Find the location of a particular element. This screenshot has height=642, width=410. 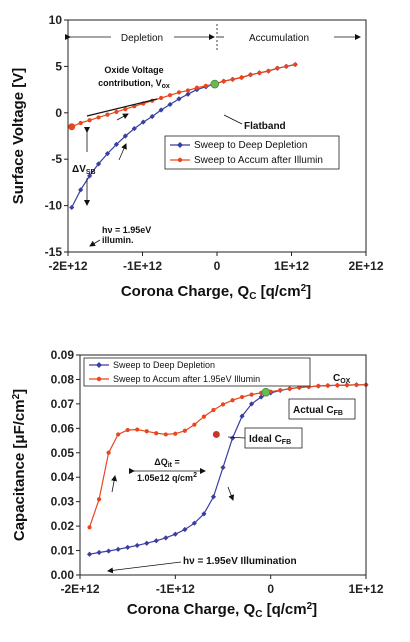

illumination-label-2: illumin. is located at coordinates (118, 240).